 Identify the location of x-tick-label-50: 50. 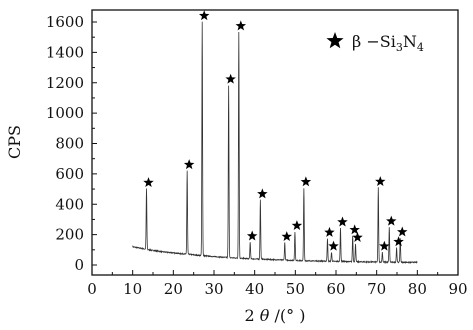
(295, 289).